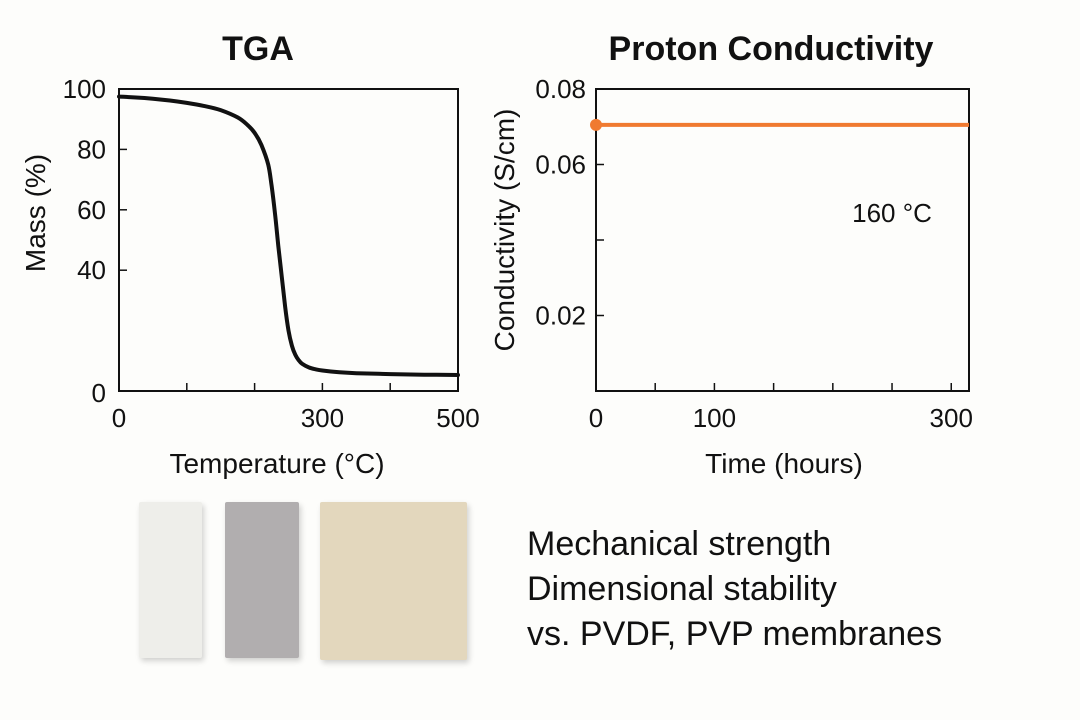  I want to click on pc-start-marker, so click(596, 124).